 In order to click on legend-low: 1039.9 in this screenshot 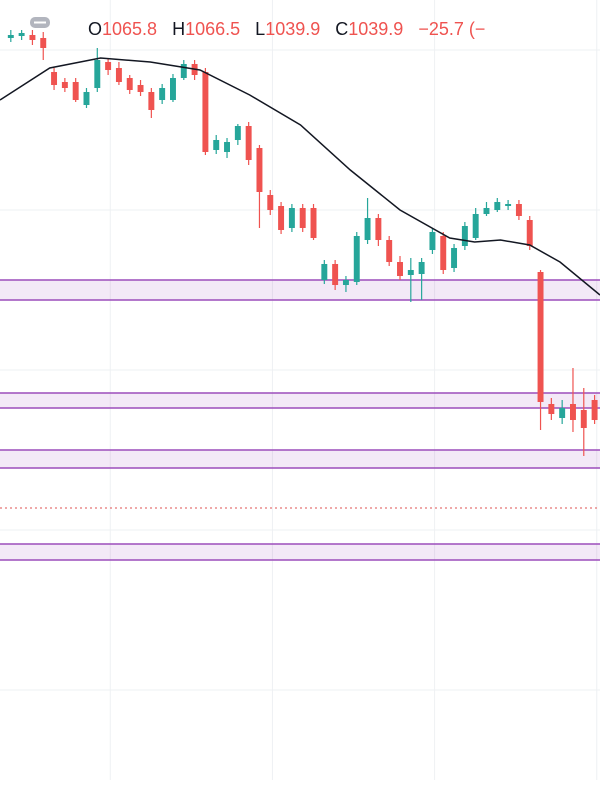, I will do `click(292, 29)`.